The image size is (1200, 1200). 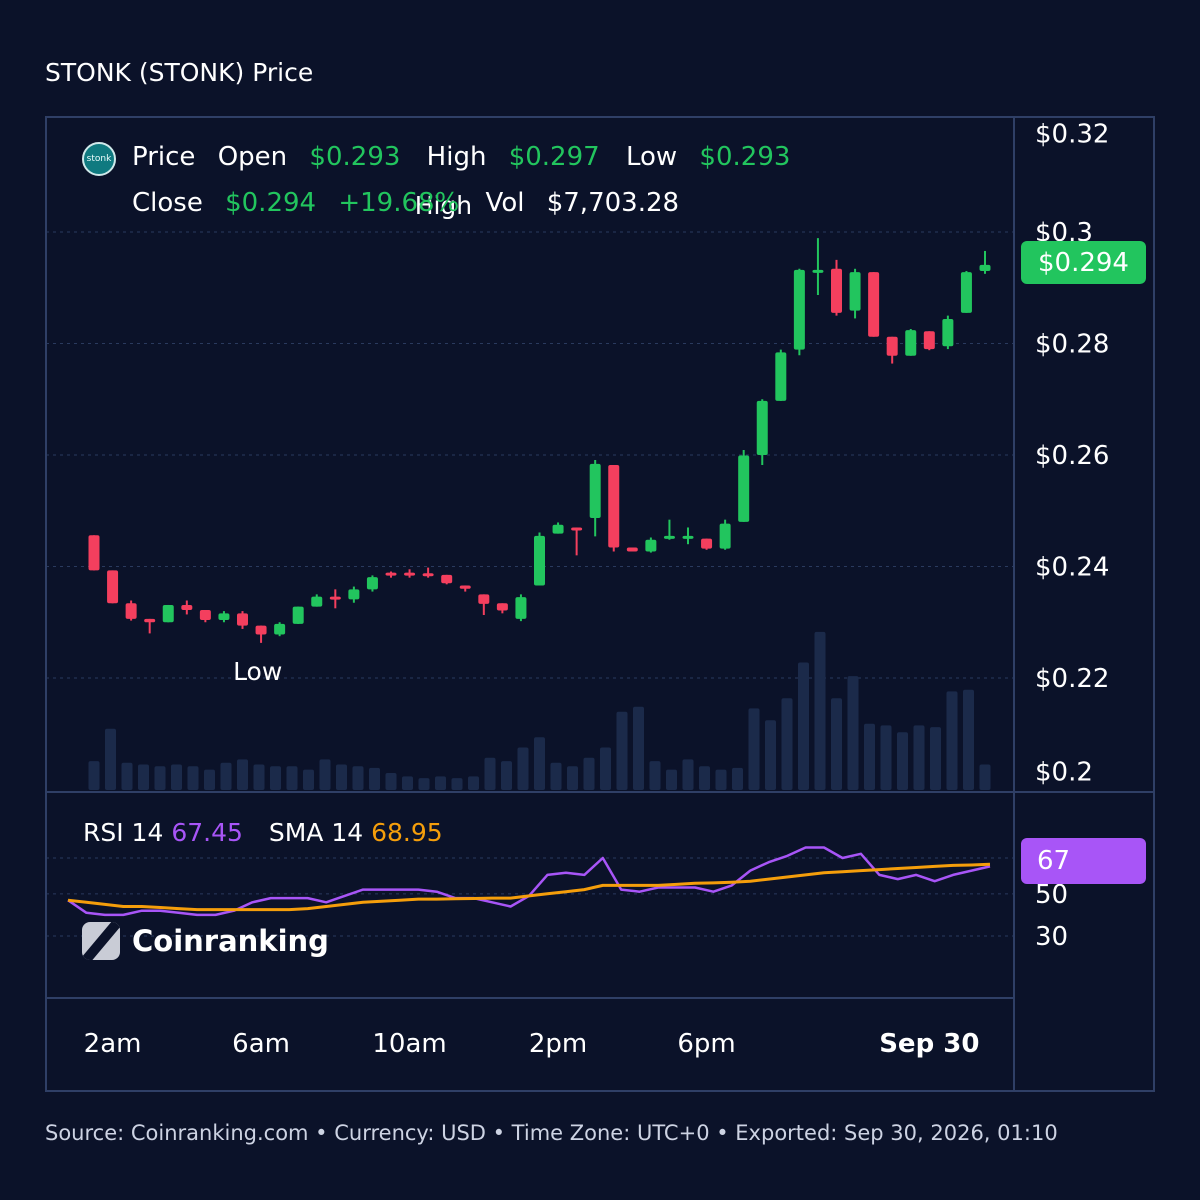 What do you see at coordinates (613, 203) in the screenshot?
I see `vol-value: $7,703.28` at bounding box center [613, 203].